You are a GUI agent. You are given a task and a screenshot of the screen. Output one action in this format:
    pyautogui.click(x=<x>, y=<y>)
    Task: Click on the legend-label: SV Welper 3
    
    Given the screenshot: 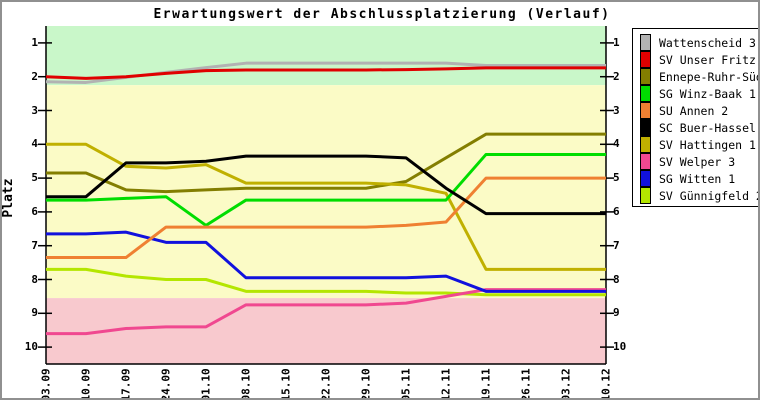 What is the action you would take?
    pyautogui.click(x=697, y=161)
    